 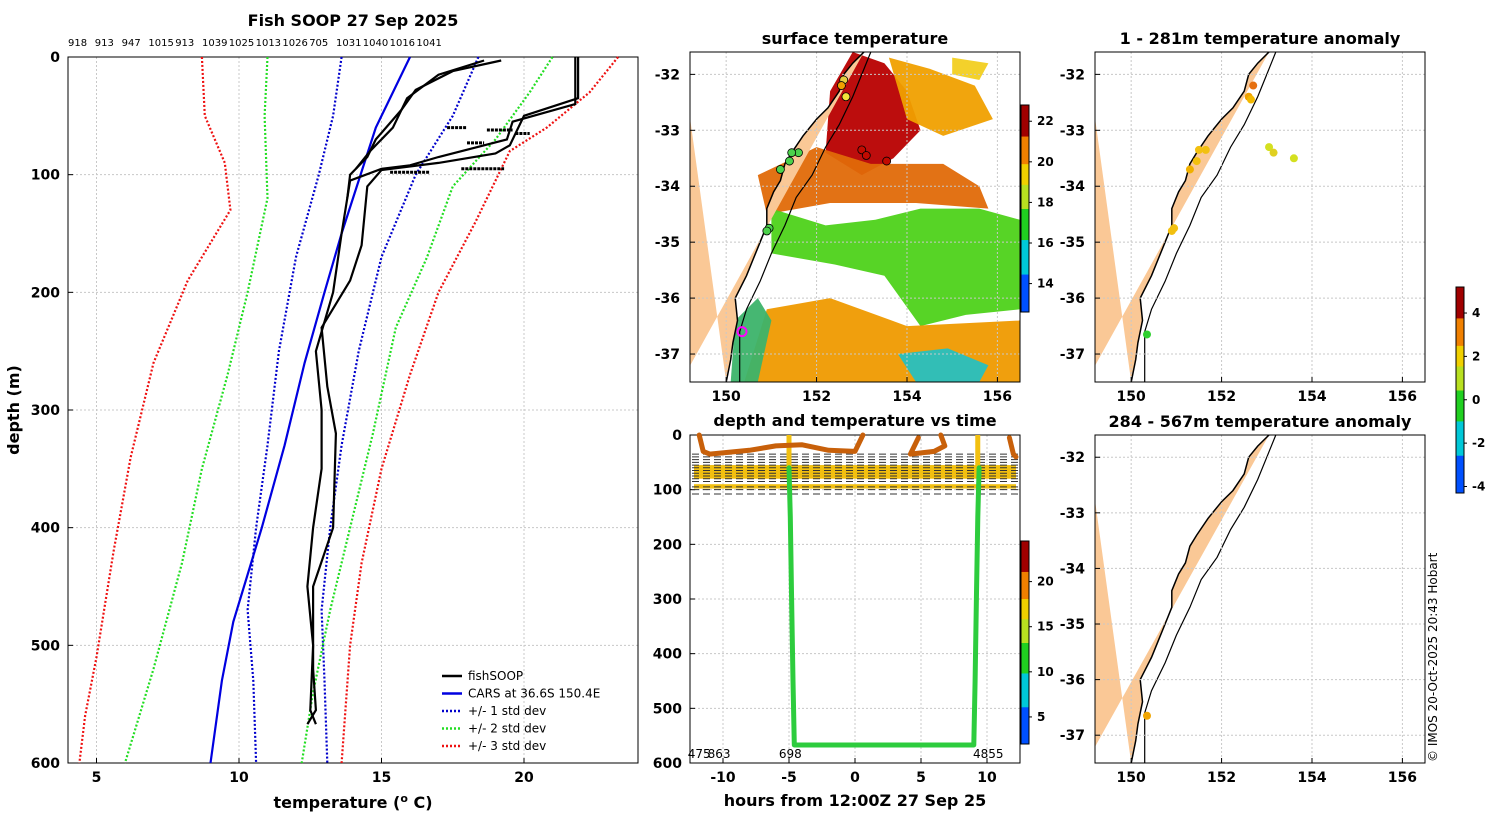 I want to click on legend-label: CARS at 36.6S 150.4E, so click(x=534, y=694).